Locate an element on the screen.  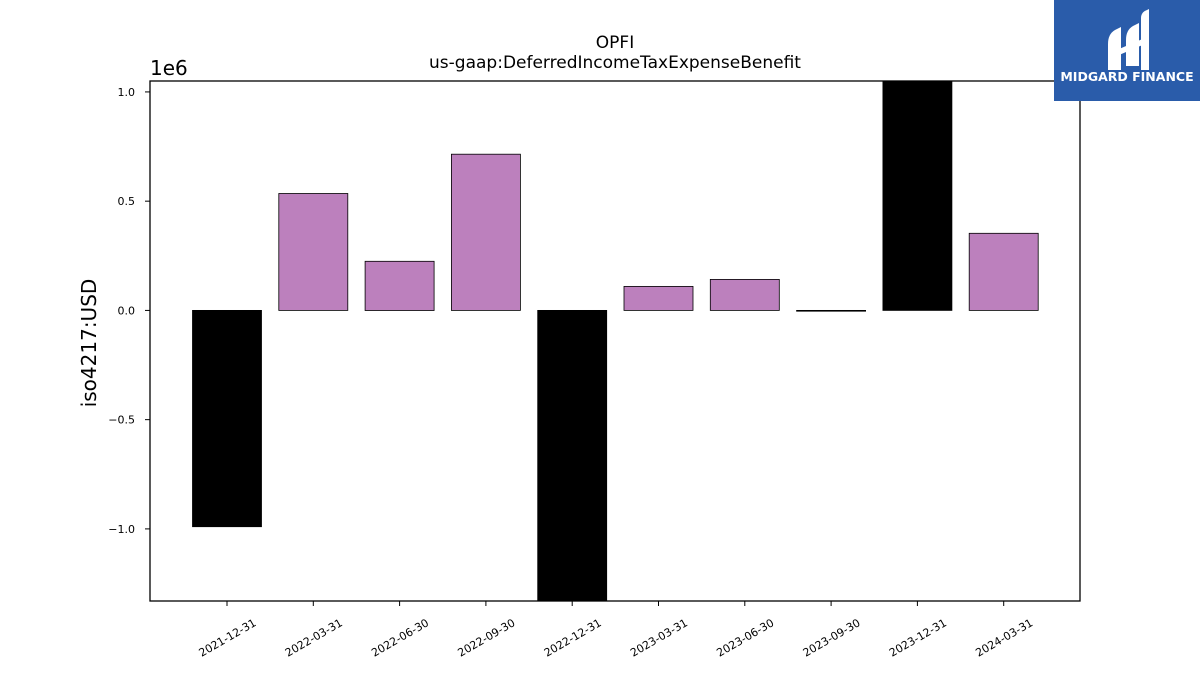
logo-mark-icon is located at coordinates (1128, 39).